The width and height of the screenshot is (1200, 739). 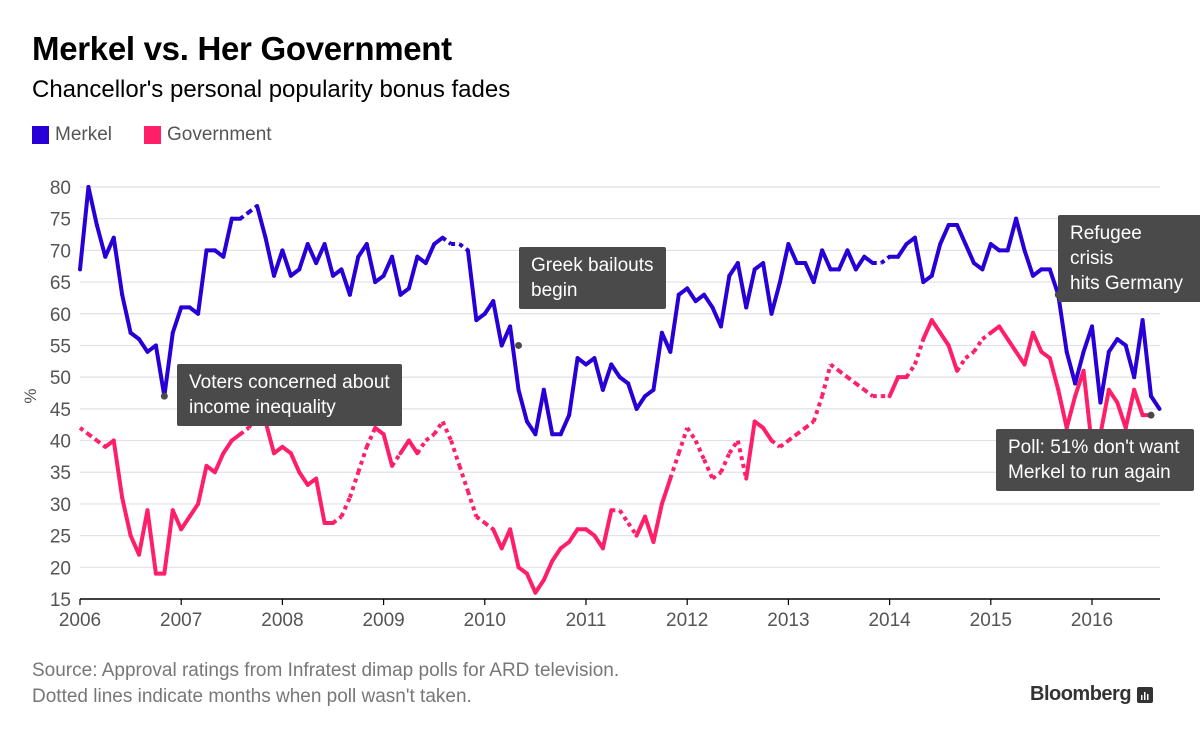 I want to click on chart-title: Merkel vs. Her Government, so click(x=242, y=48).